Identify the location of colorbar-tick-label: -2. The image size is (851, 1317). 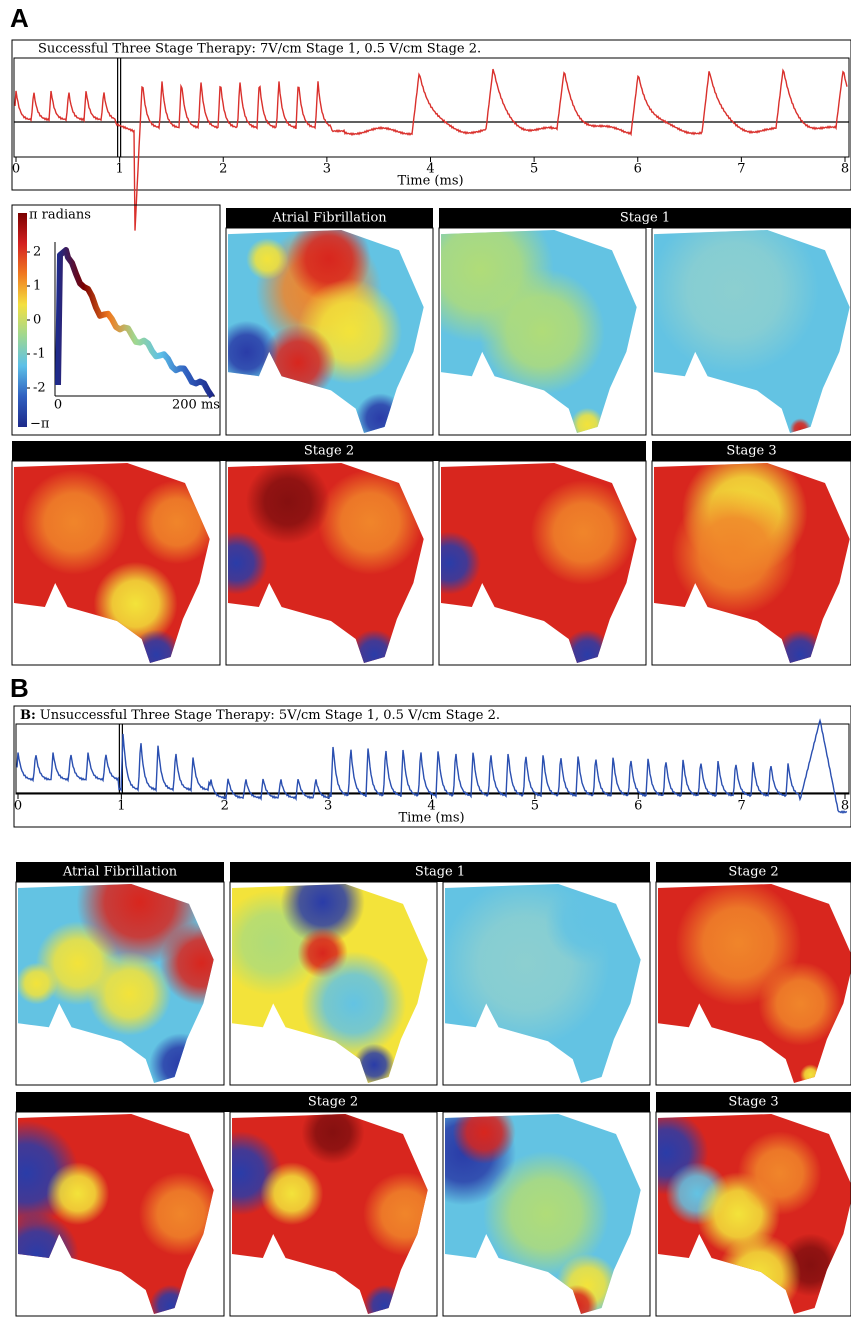
(39, 388).